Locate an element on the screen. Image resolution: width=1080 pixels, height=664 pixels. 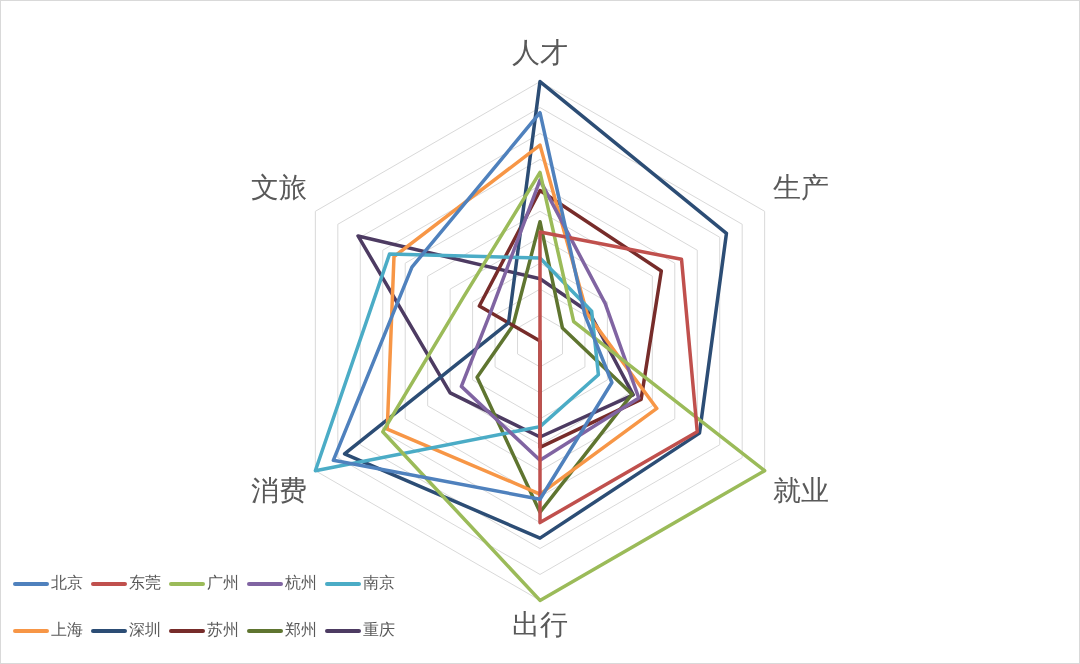
legend-label: 郑州 is located at coordinates (301, 630).